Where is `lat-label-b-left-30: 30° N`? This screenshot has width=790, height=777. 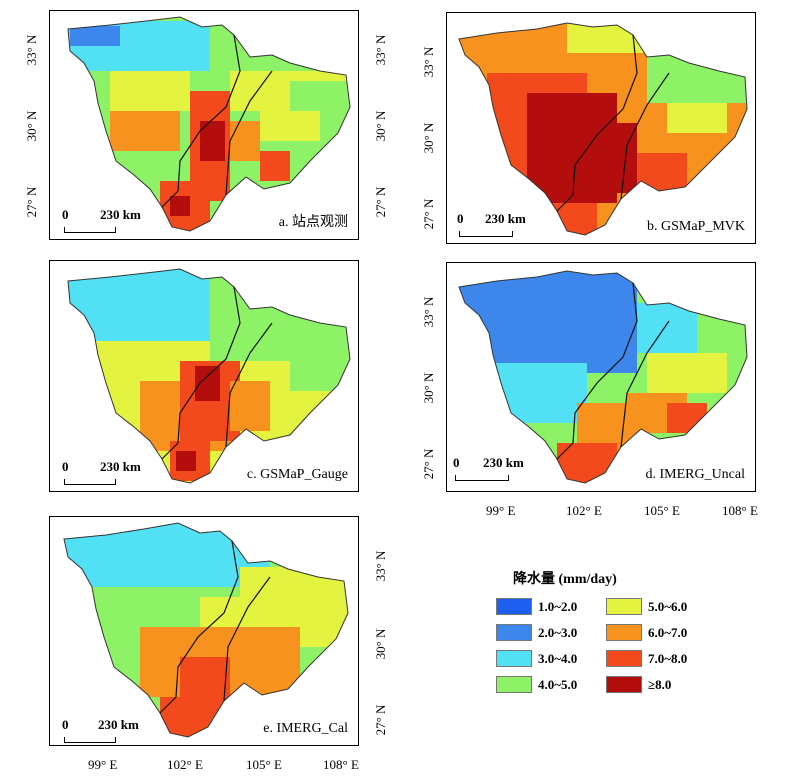 lat-label-b-left-30: 30° N is located at coordinates (428, 138).